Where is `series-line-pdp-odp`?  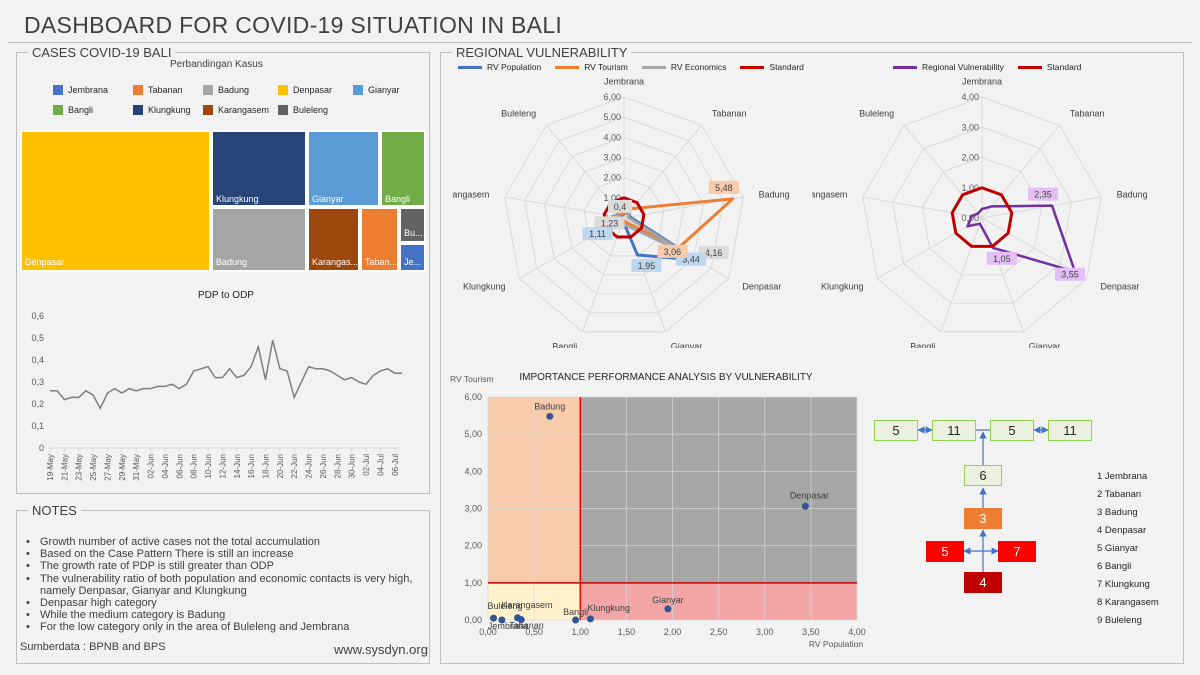 series-line-pdp-odp is located at coordinates (226, 375).